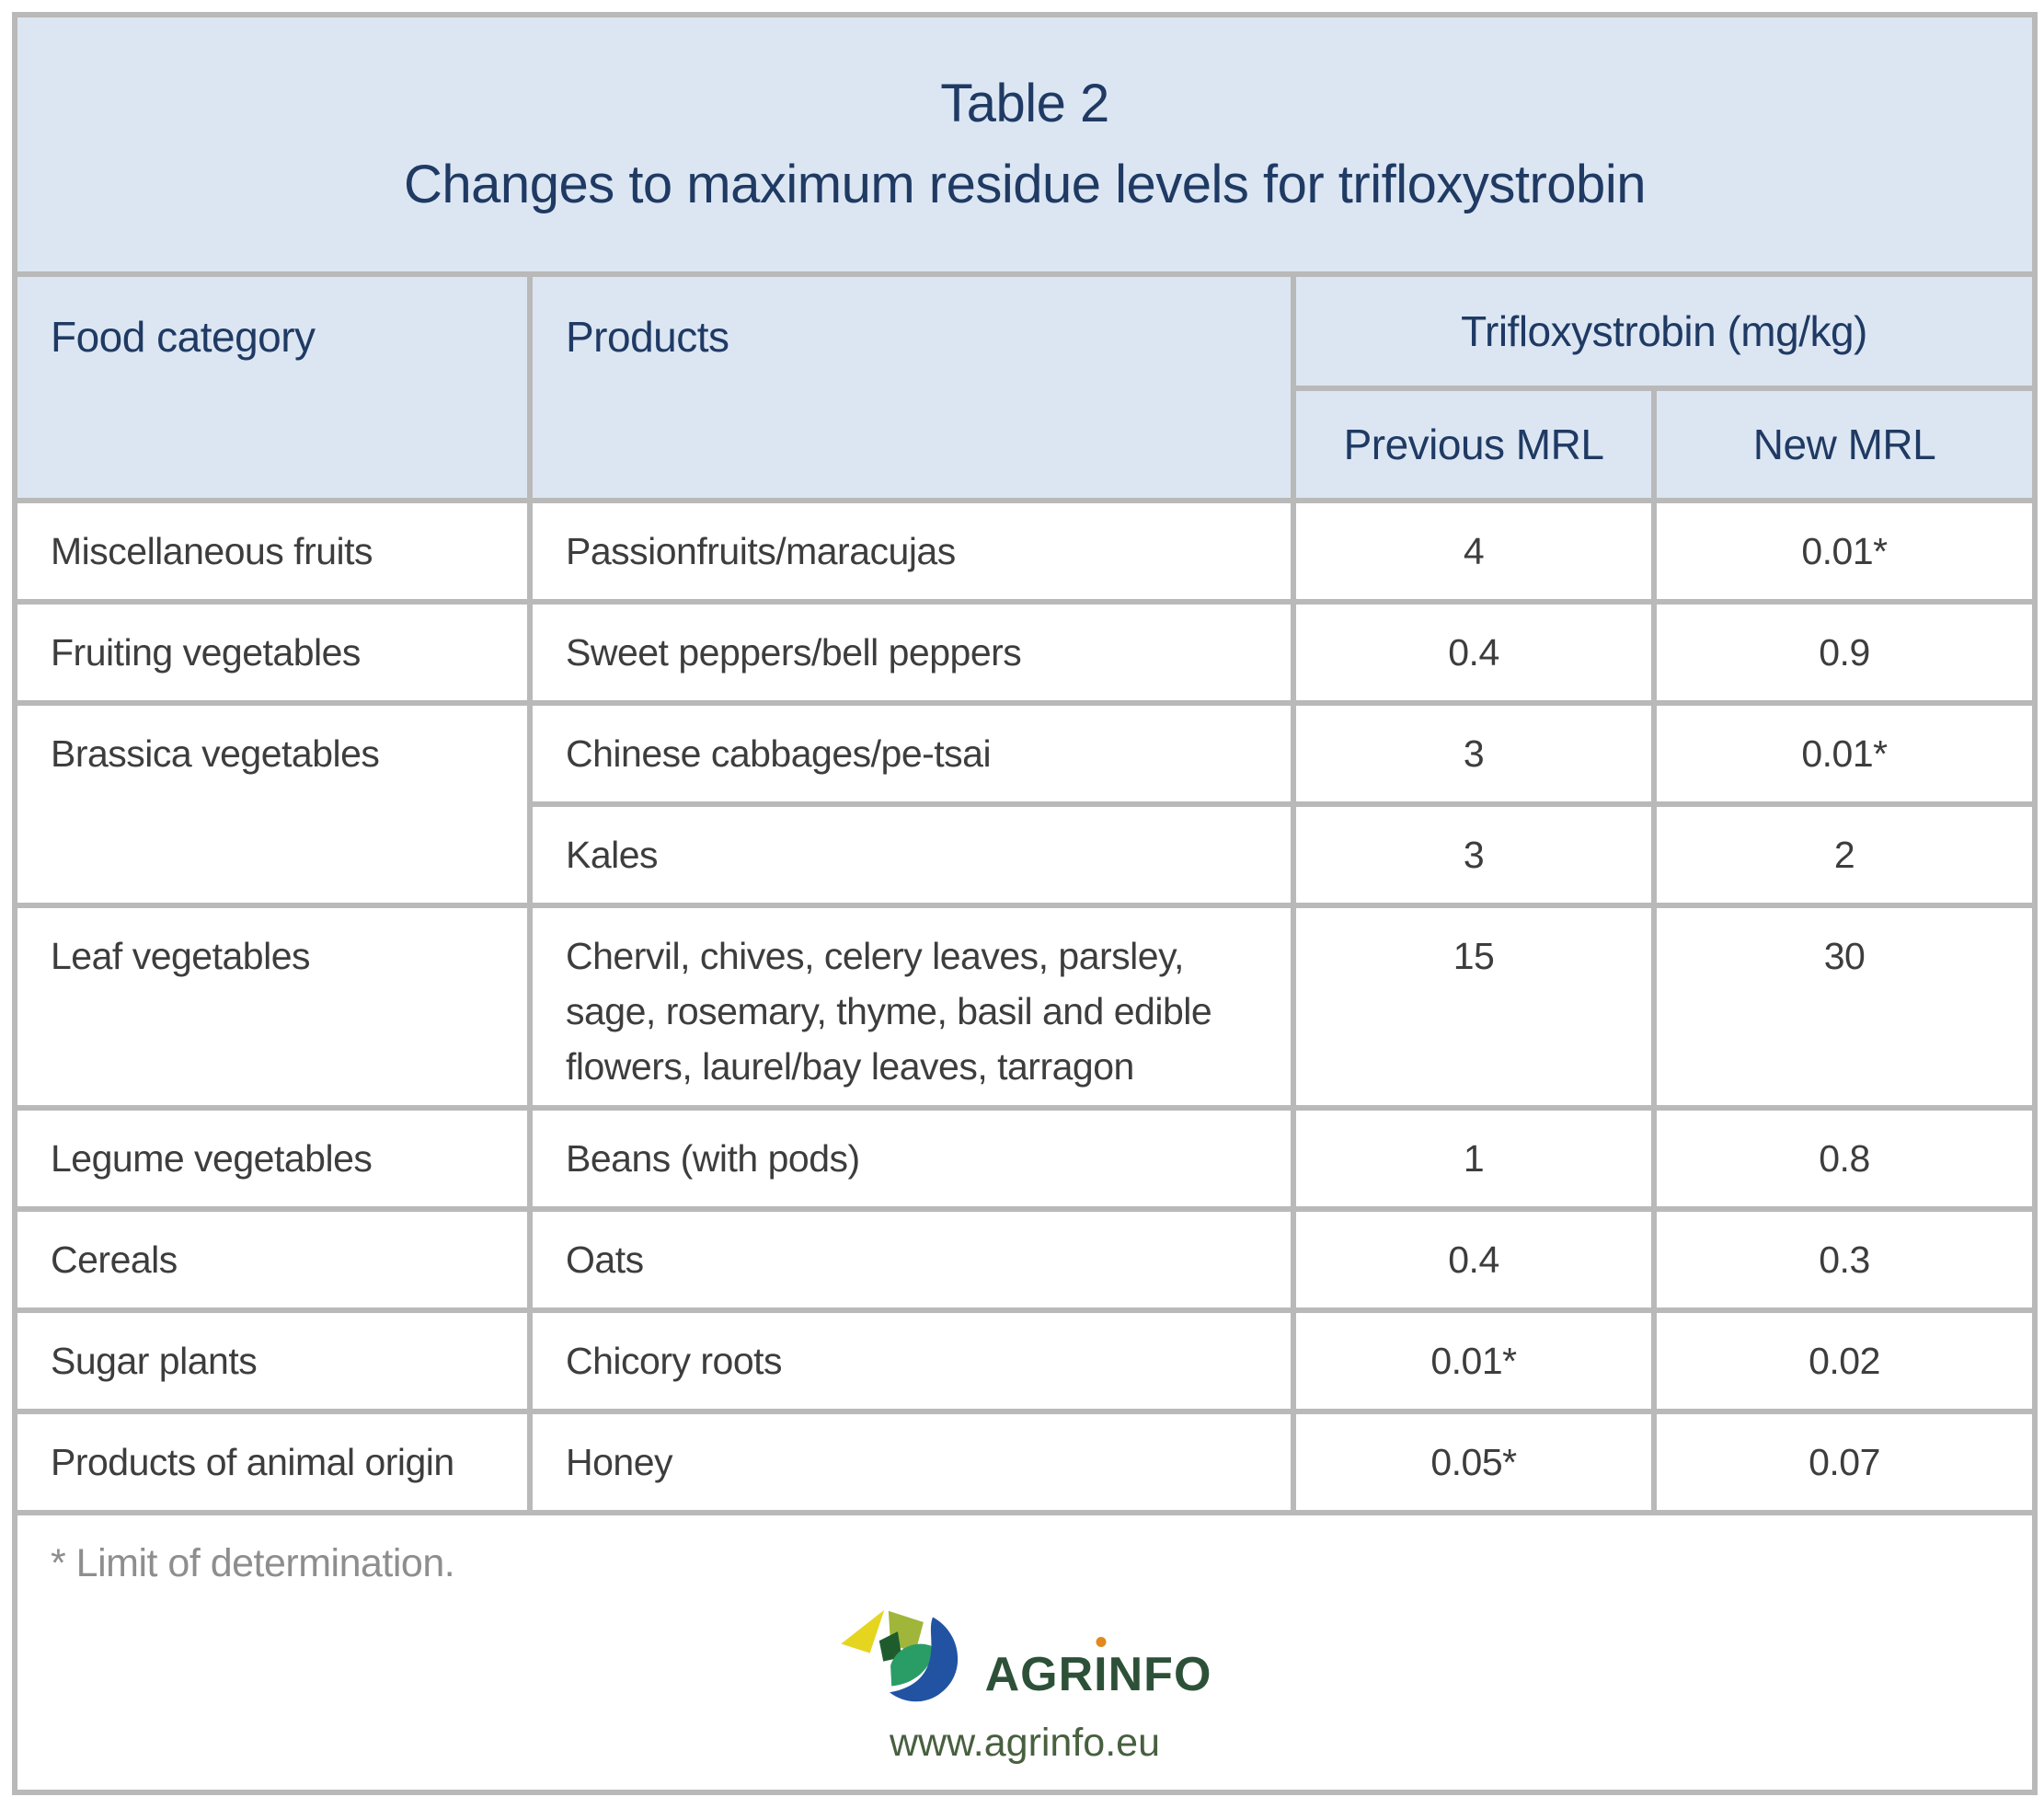  Describe the element at coordinates (1844, 653) in the screenshot. I see `cell-new-mrl: 0.9` at that location.